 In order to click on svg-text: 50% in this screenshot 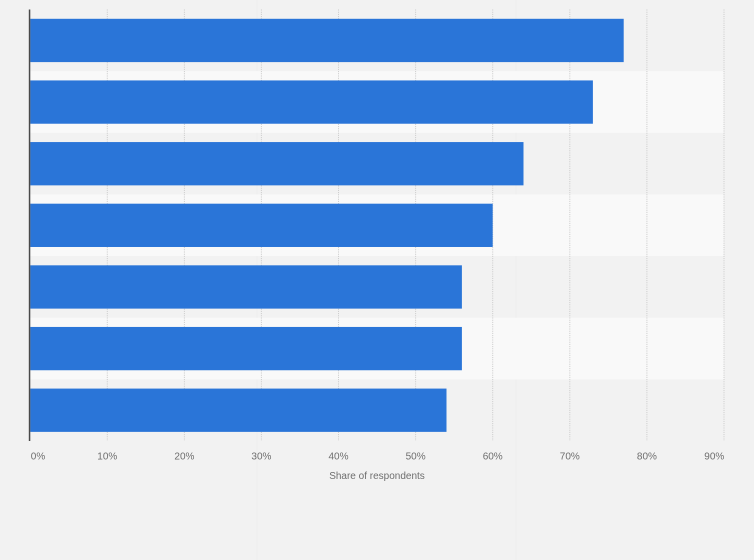, I will do `click(416, 457)`.